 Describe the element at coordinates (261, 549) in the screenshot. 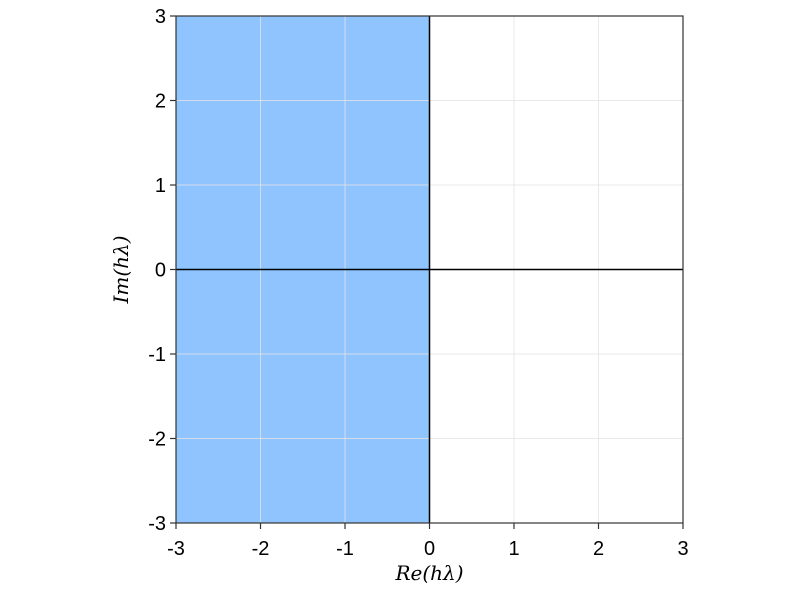

I see `x-tick-label-1: -2` at that location.